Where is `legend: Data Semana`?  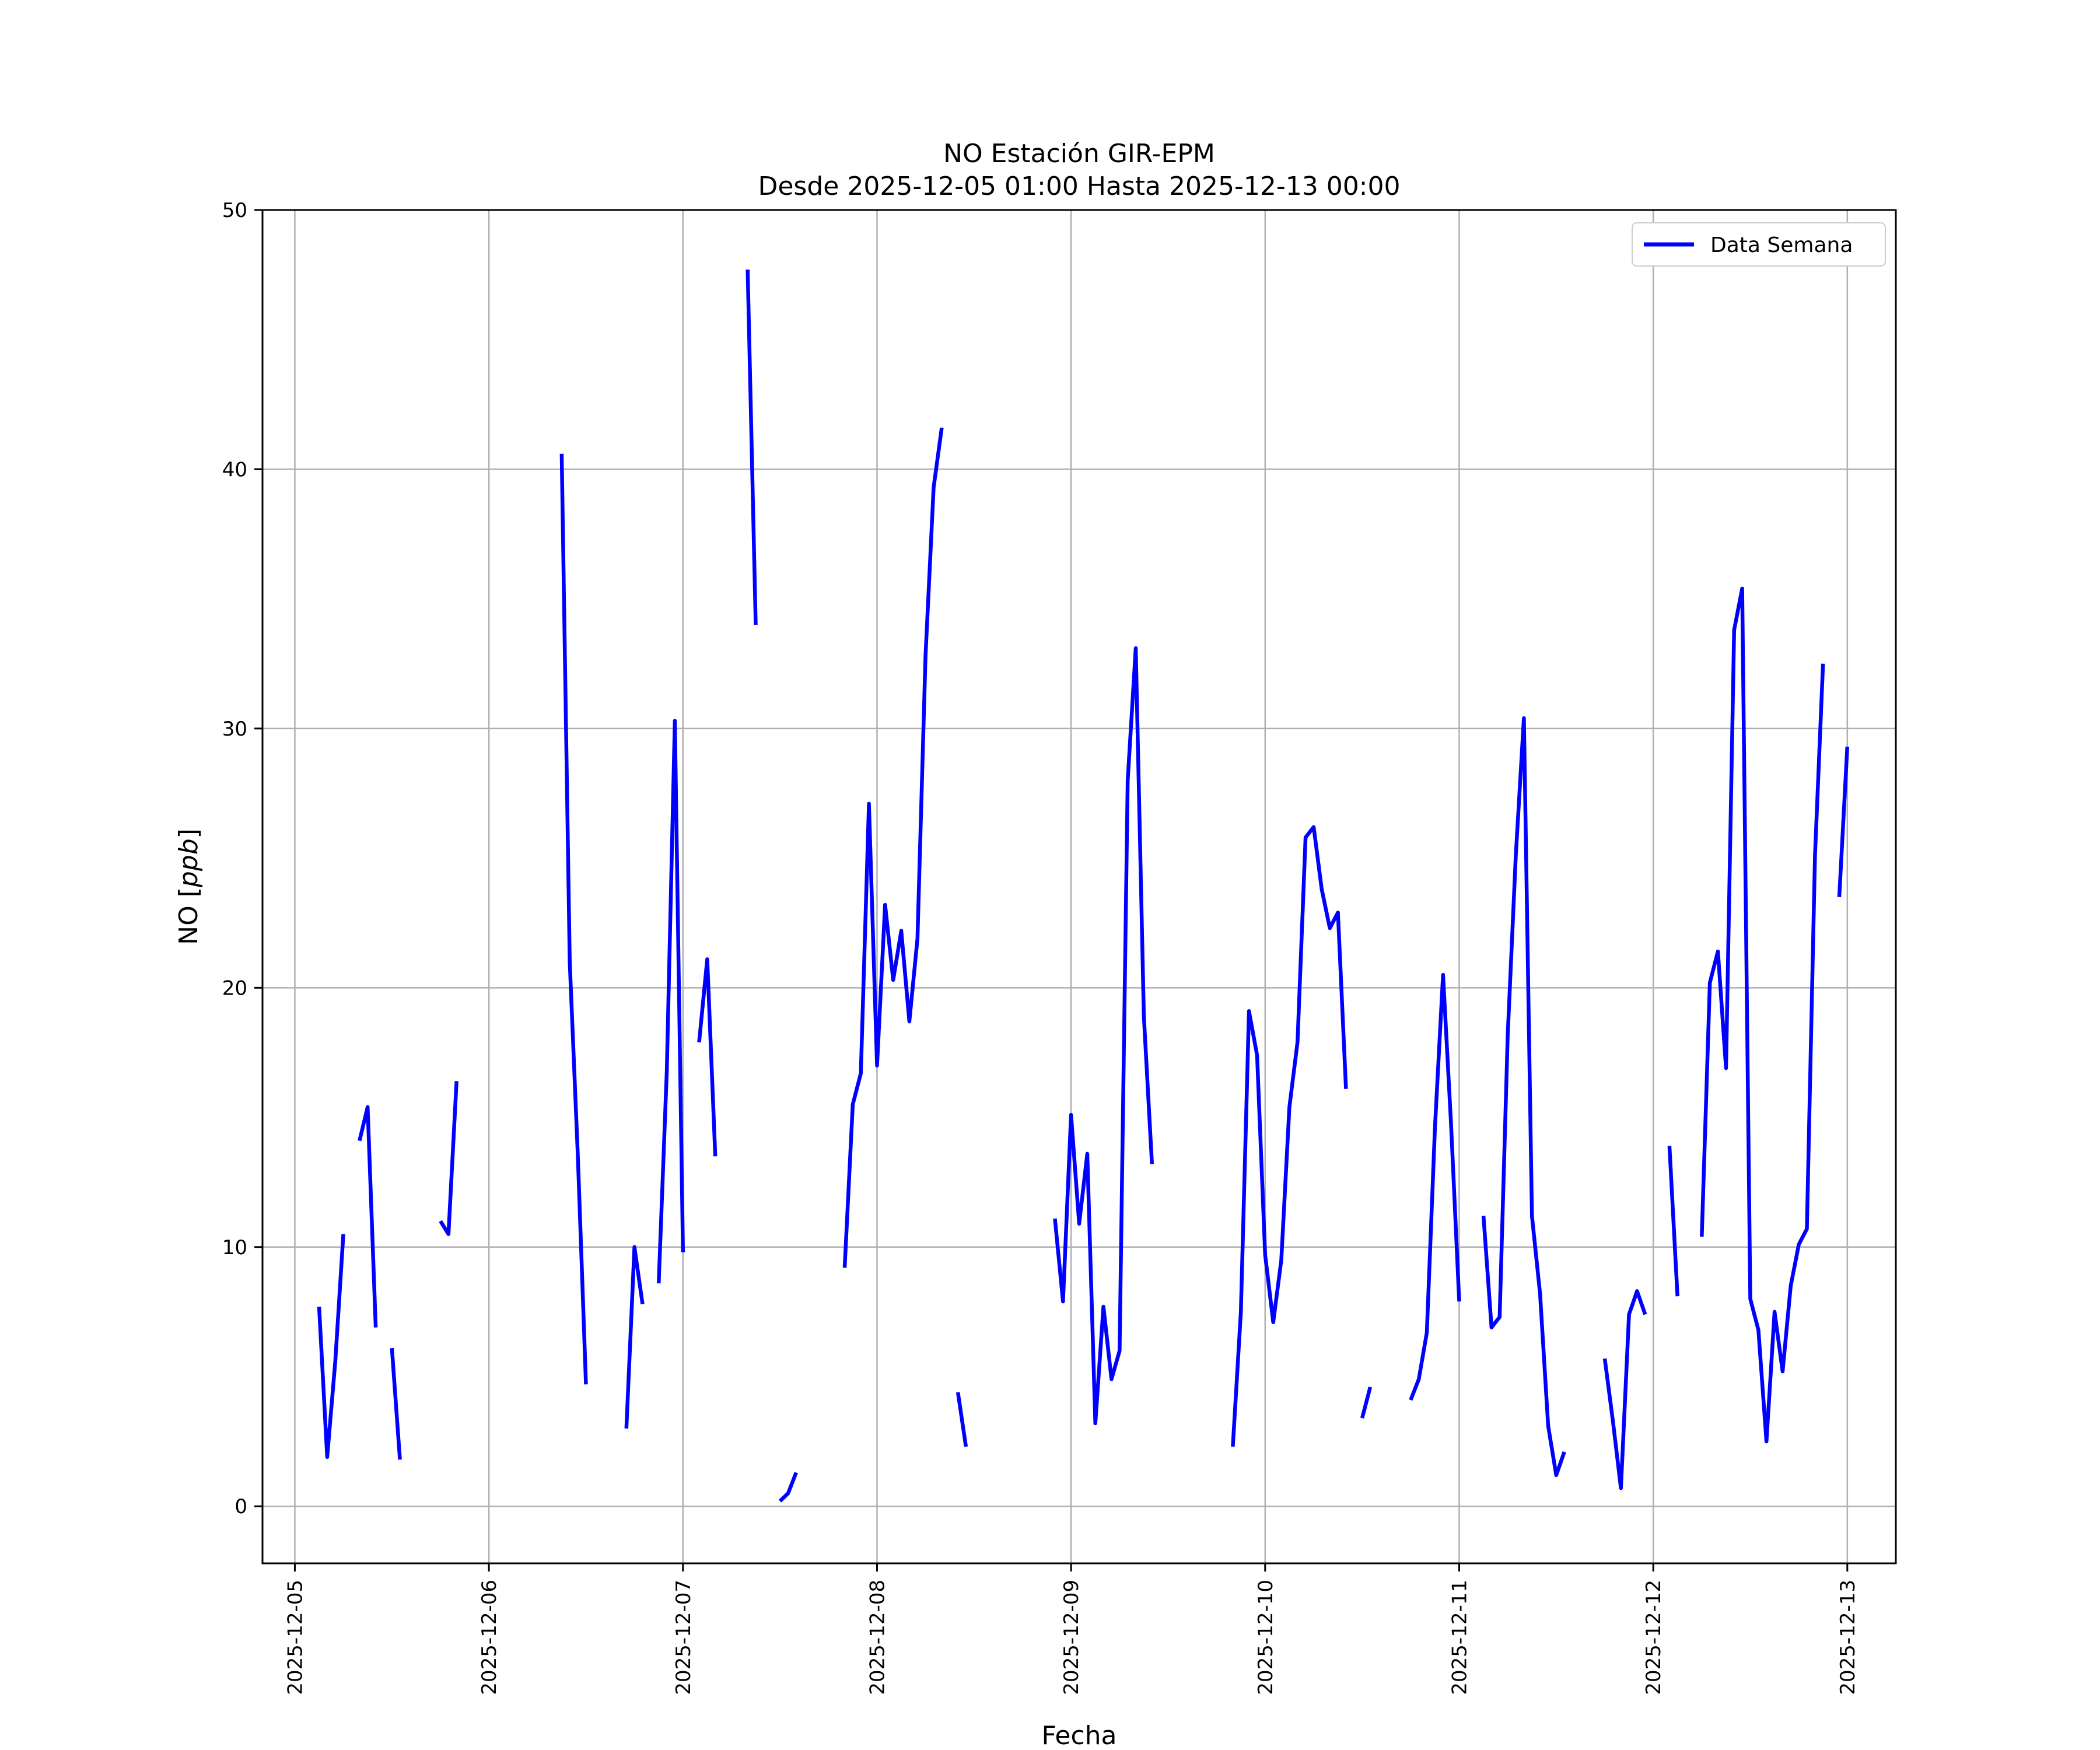
legend: Data Semana is located at coordinates (1759, 244).